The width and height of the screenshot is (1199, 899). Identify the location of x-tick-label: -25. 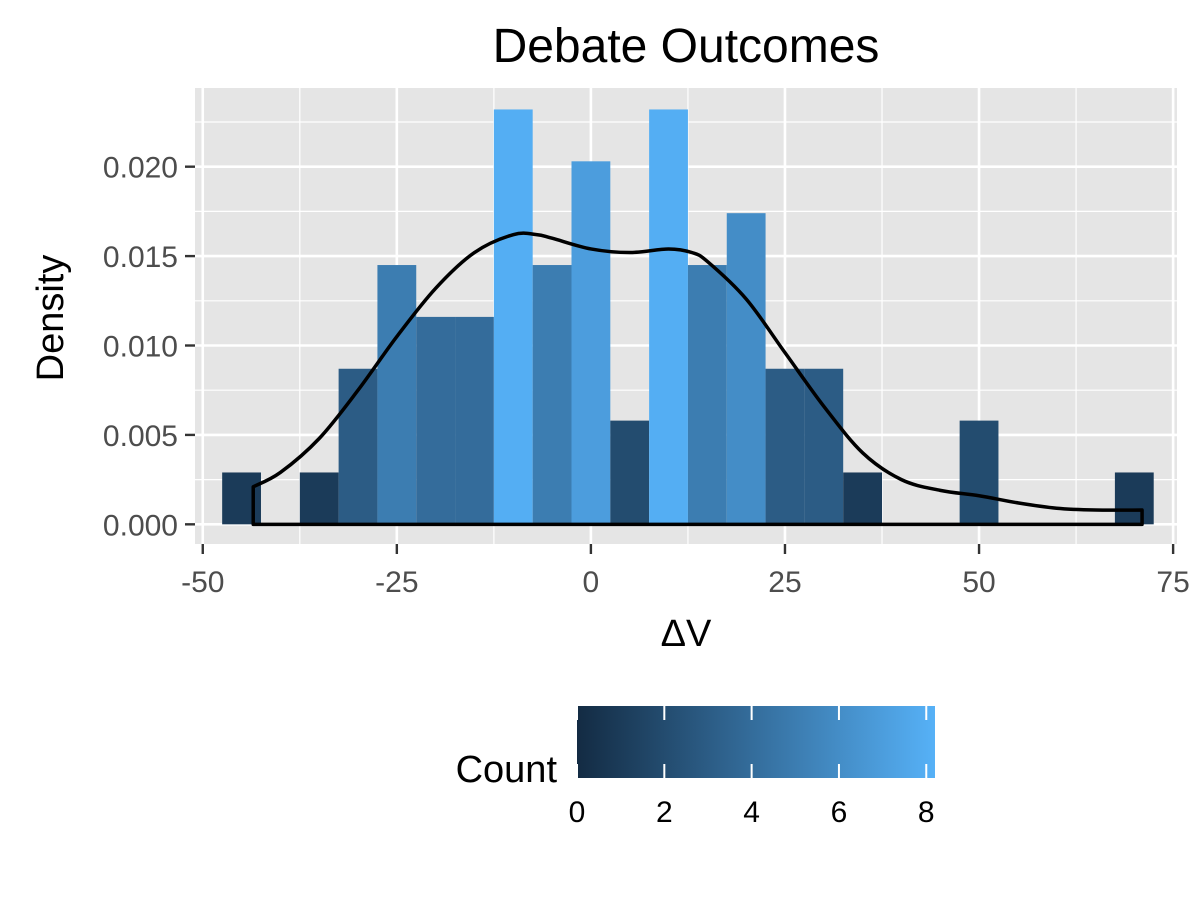
(396, 582).